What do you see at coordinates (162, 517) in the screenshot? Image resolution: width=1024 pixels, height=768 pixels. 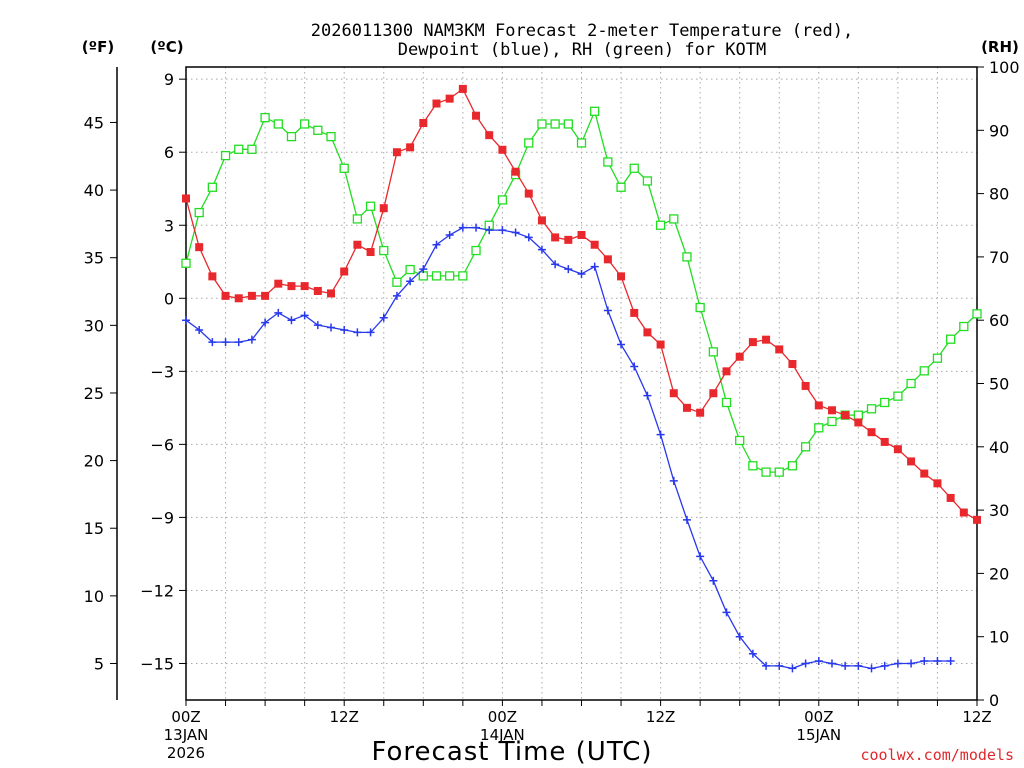 I see `celsius-tick-label: −9` at bounding box center [162, 517].